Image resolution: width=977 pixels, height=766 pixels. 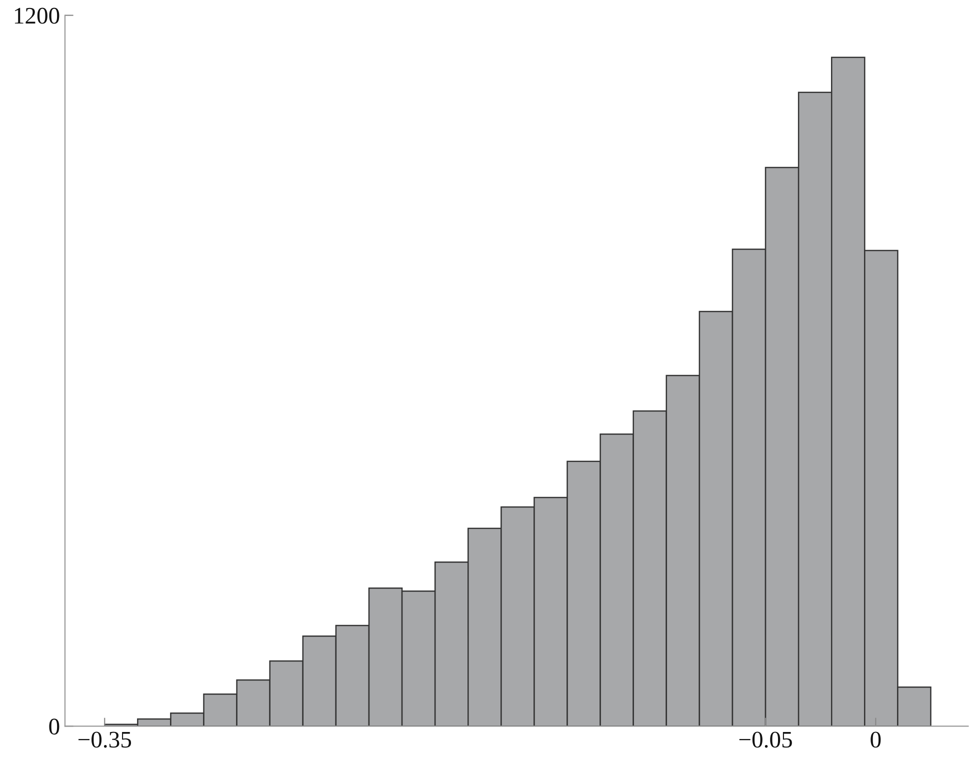 What do you see at coordinates (37, 16) in the screenshot?
I see `y-tick-label: 1200` at bounding box center [37, 16].